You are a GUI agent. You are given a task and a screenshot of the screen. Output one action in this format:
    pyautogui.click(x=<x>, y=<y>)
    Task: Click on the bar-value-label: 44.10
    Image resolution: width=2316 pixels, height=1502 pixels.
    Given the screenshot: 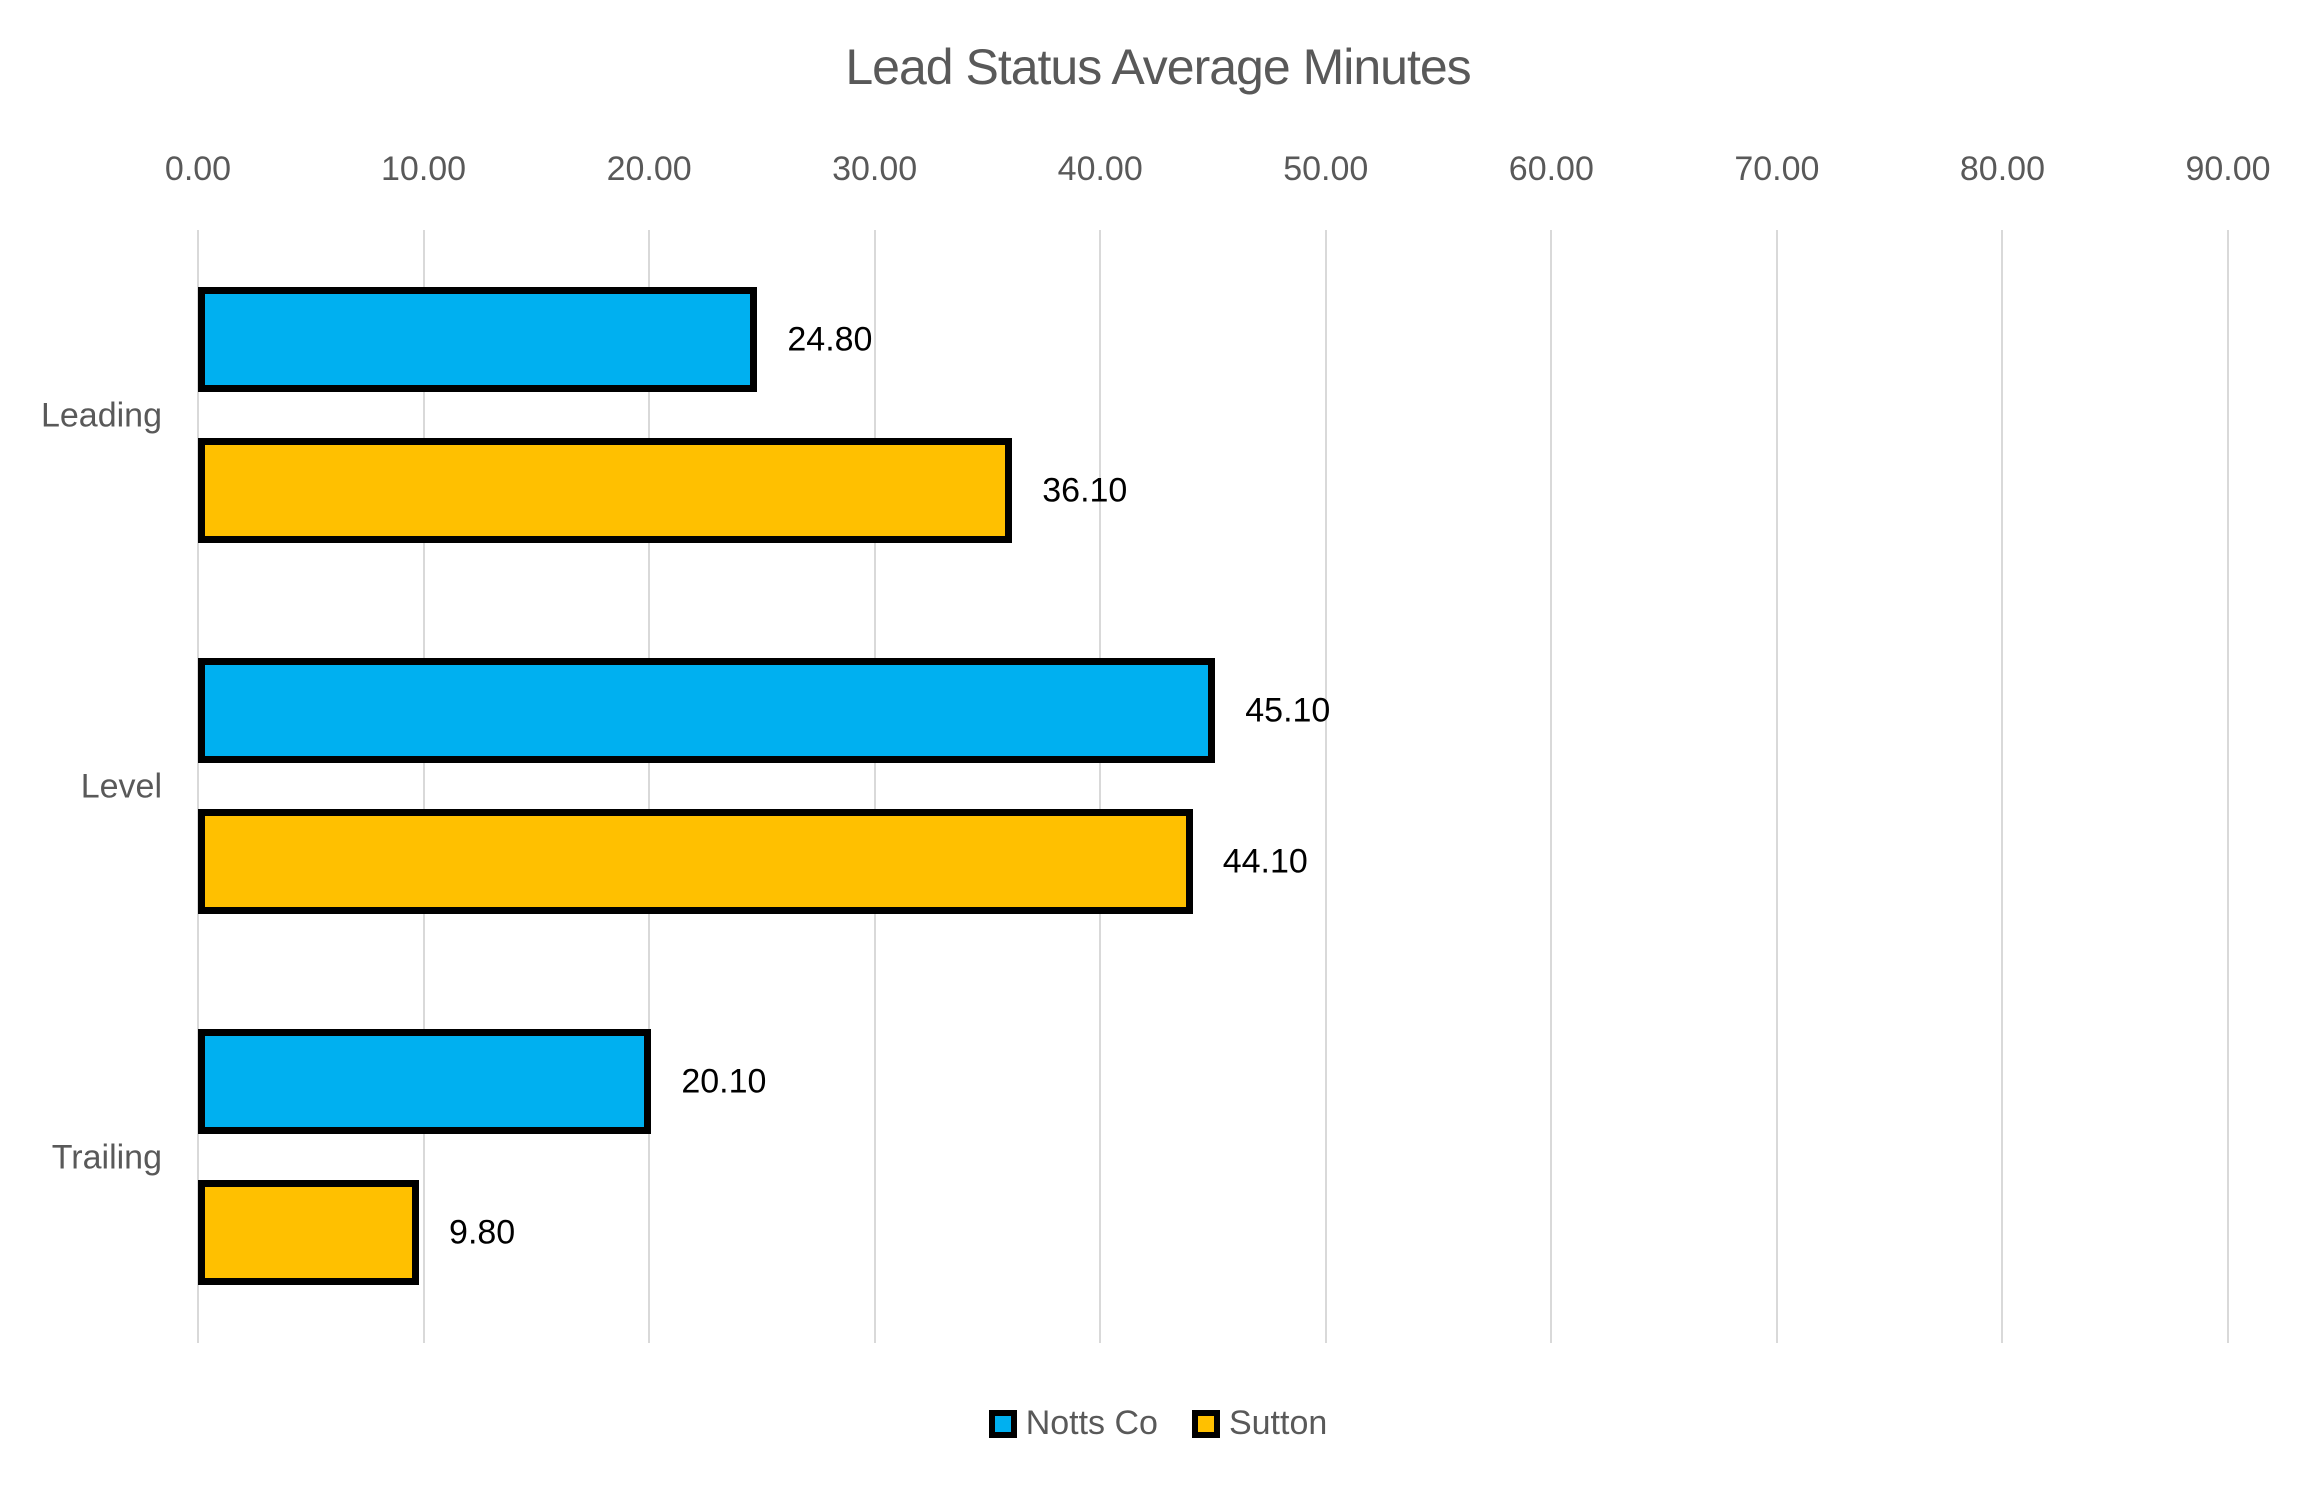 What is the action you would take?
    pyautogui.click(x=1265, y=861)
    